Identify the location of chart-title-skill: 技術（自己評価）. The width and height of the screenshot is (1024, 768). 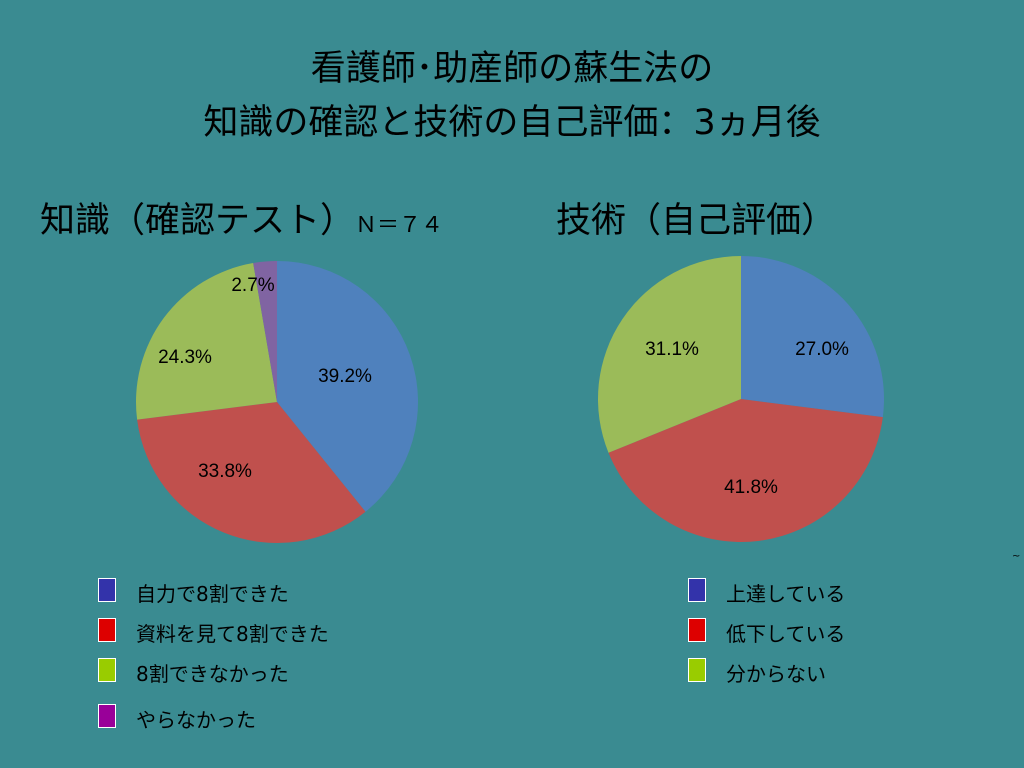
(696, 217).